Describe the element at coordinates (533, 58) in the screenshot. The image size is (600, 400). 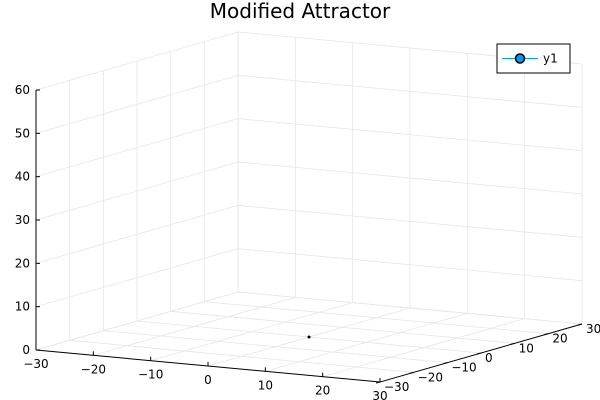
I see `legend: y1` at that location.